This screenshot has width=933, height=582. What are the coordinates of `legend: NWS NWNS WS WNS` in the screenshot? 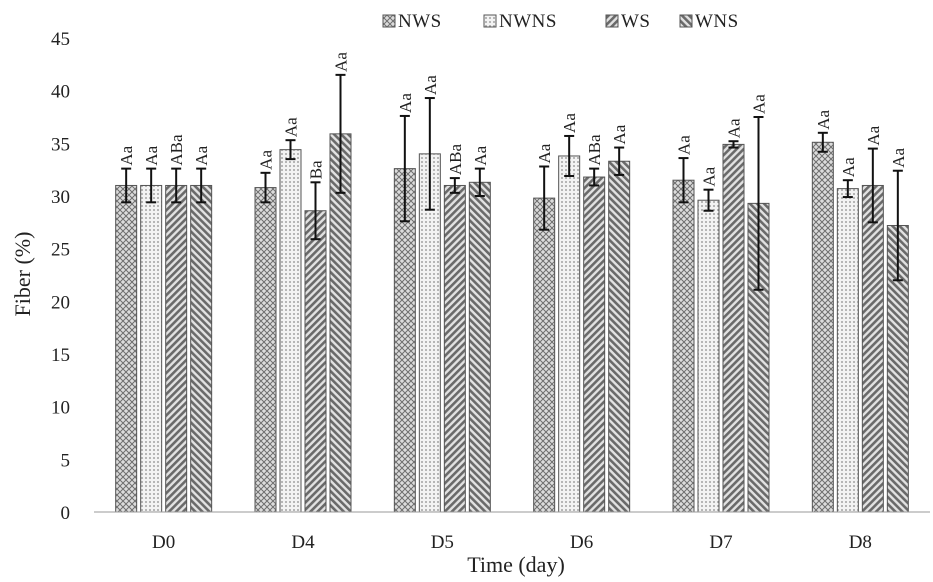 It's located at (560, 21).